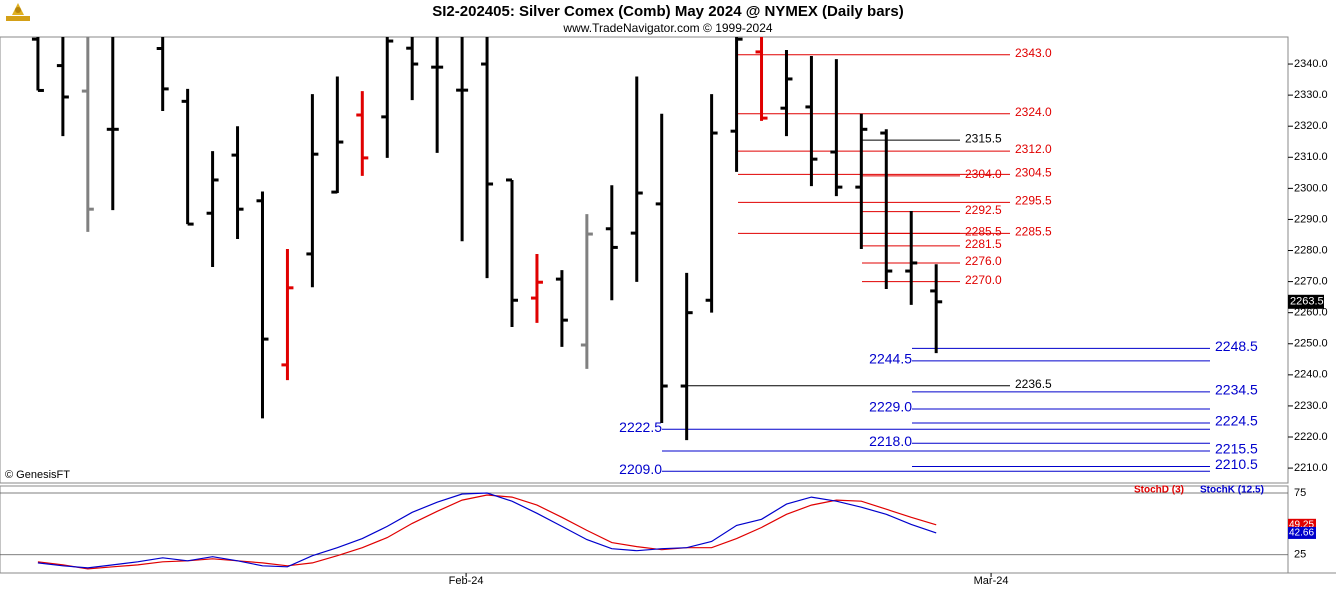 Image resolution: width=1336 pixels, height=591 pixels. I want to click on y-tick-label: 2270.0, so click(1311, 282).